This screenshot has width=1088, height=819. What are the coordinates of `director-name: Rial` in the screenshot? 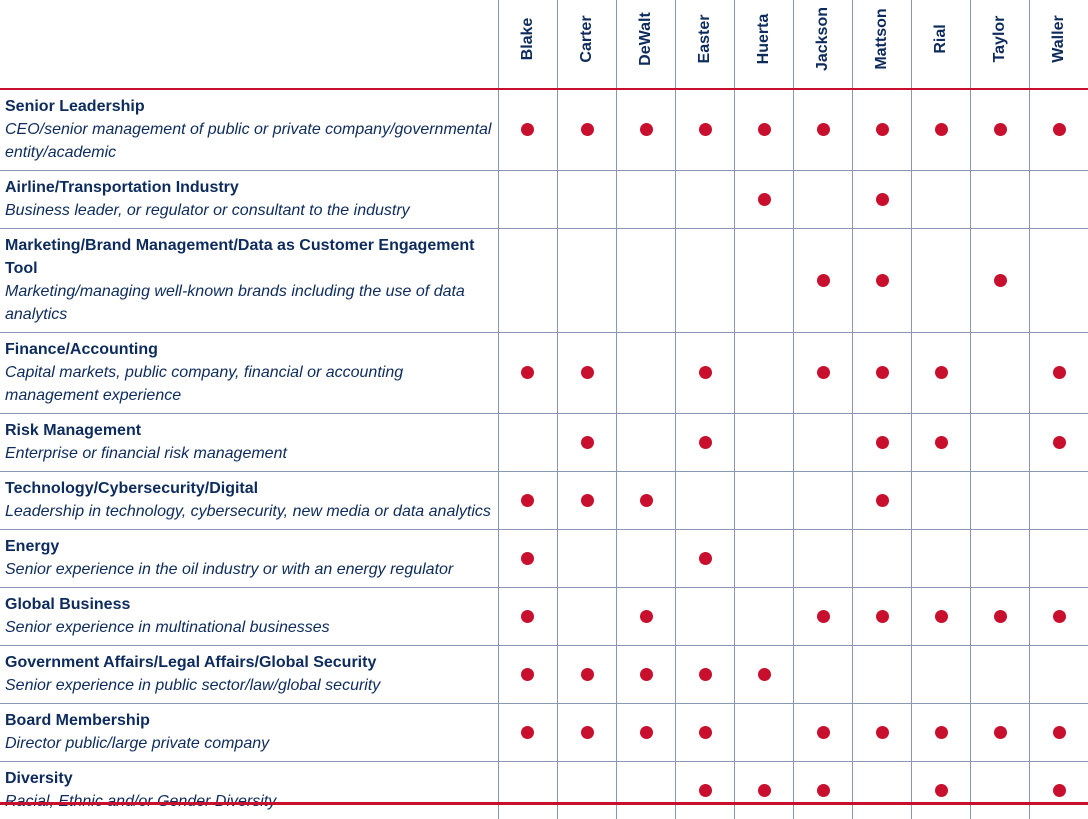 It's located at (941, 39).